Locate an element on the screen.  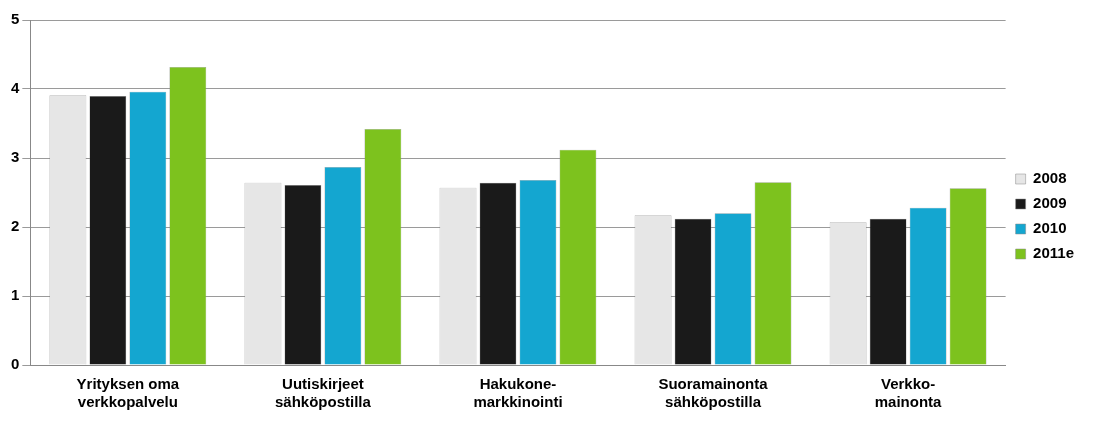
y-tick-label: 3 is located at coordinates (15, 157).